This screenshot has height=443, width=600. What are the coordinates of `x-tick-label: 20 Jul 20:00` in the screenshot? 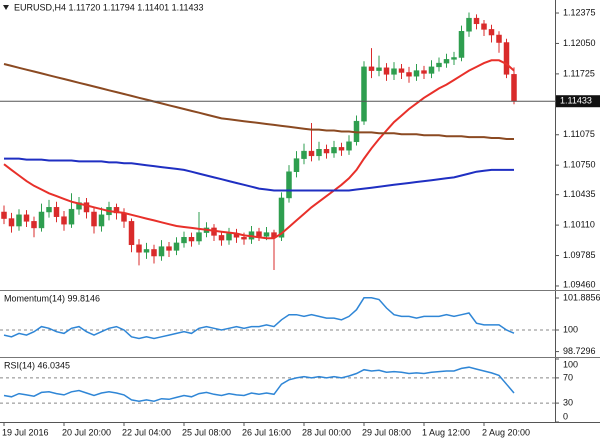 It's located at (86, 432).